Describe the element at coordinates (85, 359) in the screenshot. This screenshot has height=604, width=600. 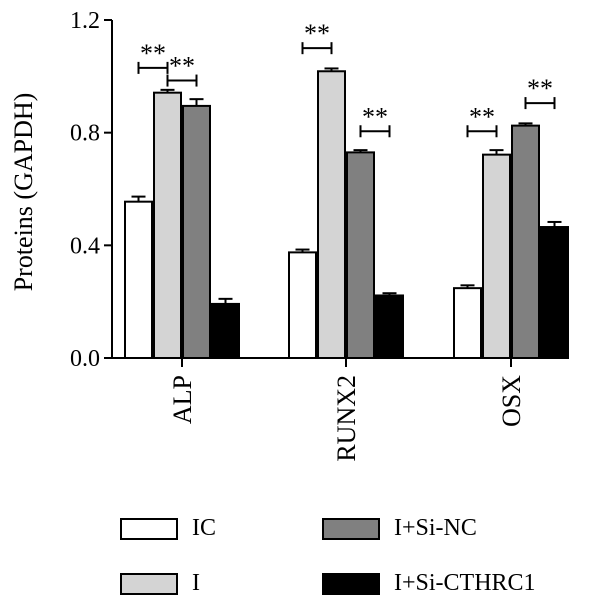
I see `y-tick-label: 0.0` at that location.